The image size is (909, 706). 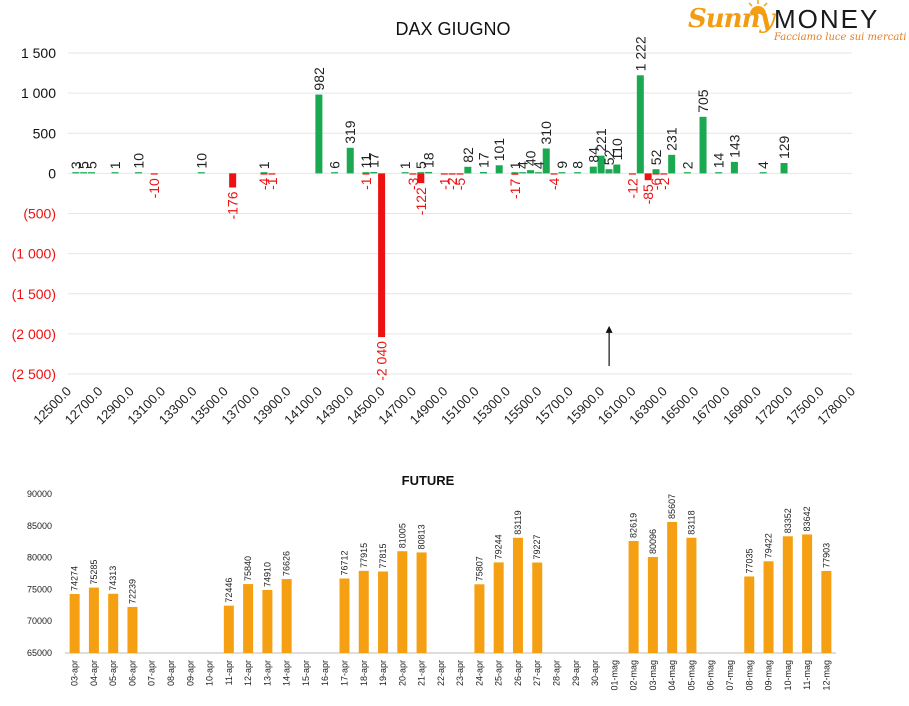 I want to click on future-data-label: 76712, so click(x=344, y=562).